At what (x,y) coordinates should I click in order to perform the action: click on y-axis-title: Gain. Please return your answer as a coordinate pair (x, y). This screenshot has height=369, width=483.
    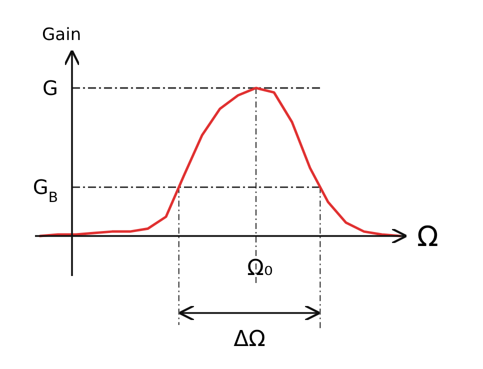
    Looking at the image, I should click on (62, 35).